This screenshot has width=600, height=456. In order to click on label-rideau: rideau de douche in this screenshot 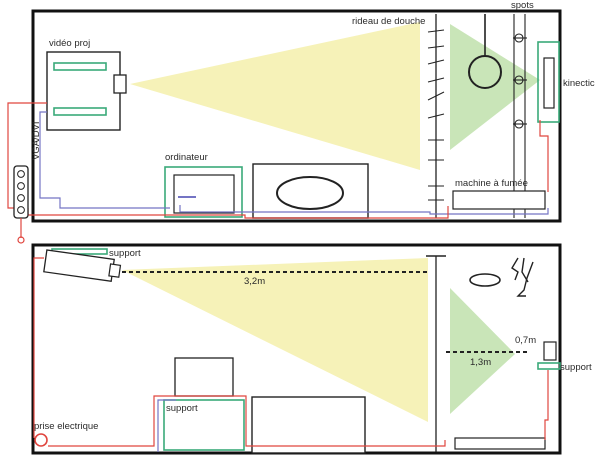, I will do `click(388, 21)`.